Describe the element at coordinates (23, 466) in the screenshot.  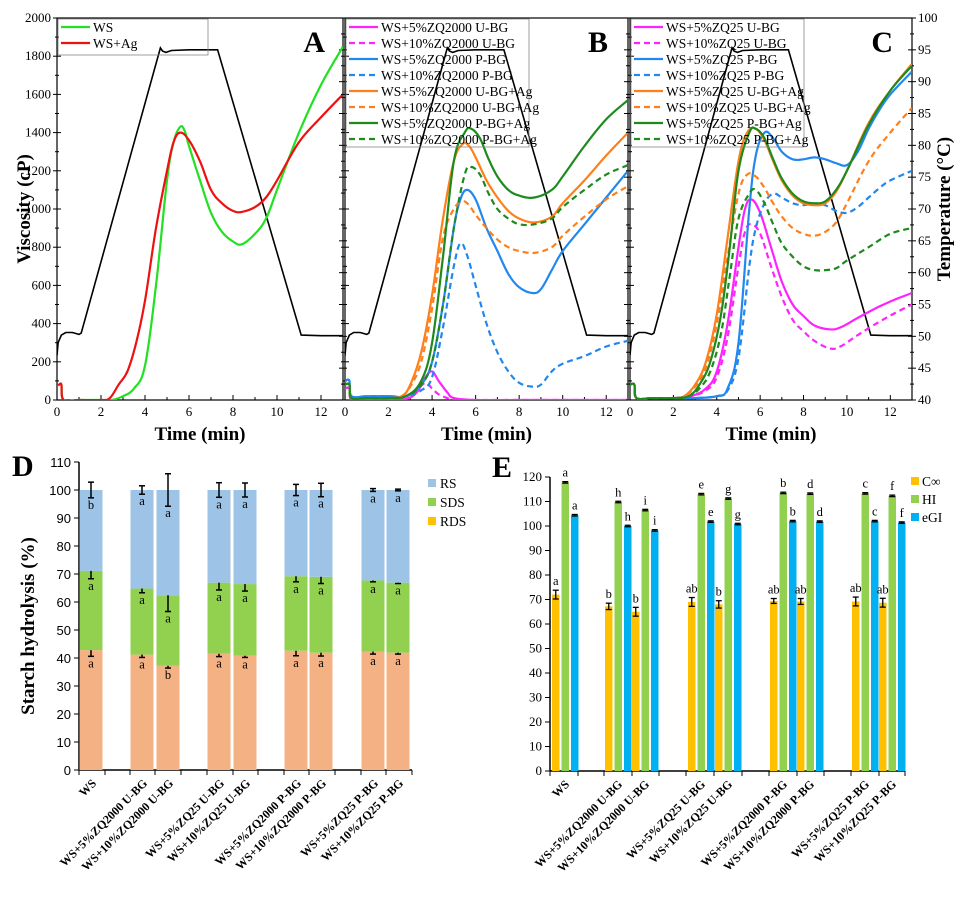
I see `panel-label: D` at that location.